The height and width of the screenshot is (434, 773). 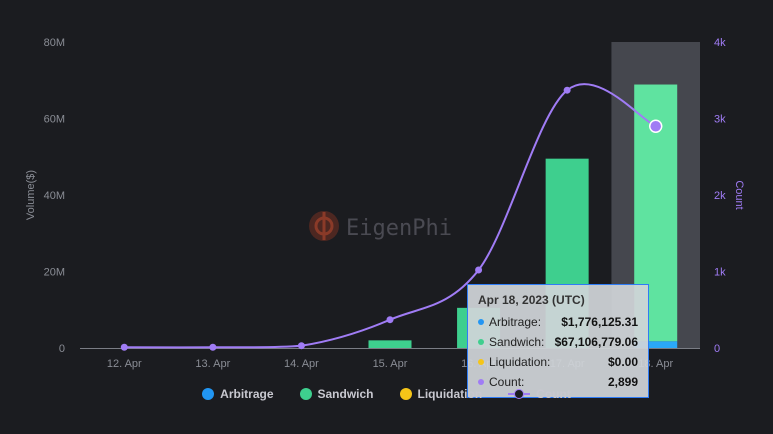 I want to click on legend: Arbitrage Sandwich Liquidation Count, so click(x=386, y=394).